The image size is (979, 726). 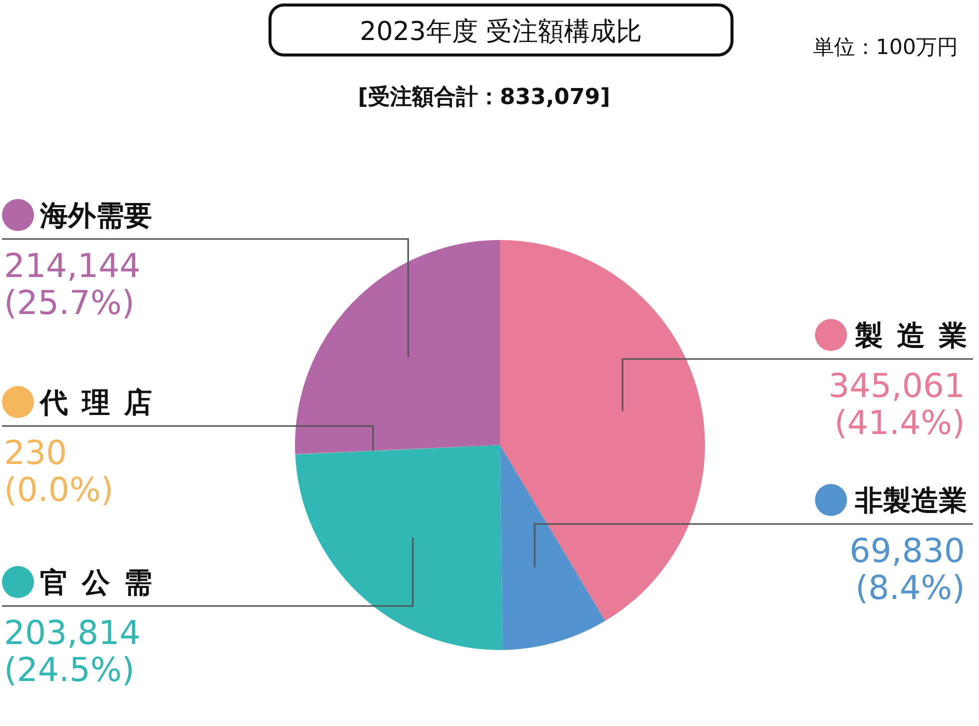 I want to click on data-label: 345,061 (41.4%), so click(x=896, y=404).